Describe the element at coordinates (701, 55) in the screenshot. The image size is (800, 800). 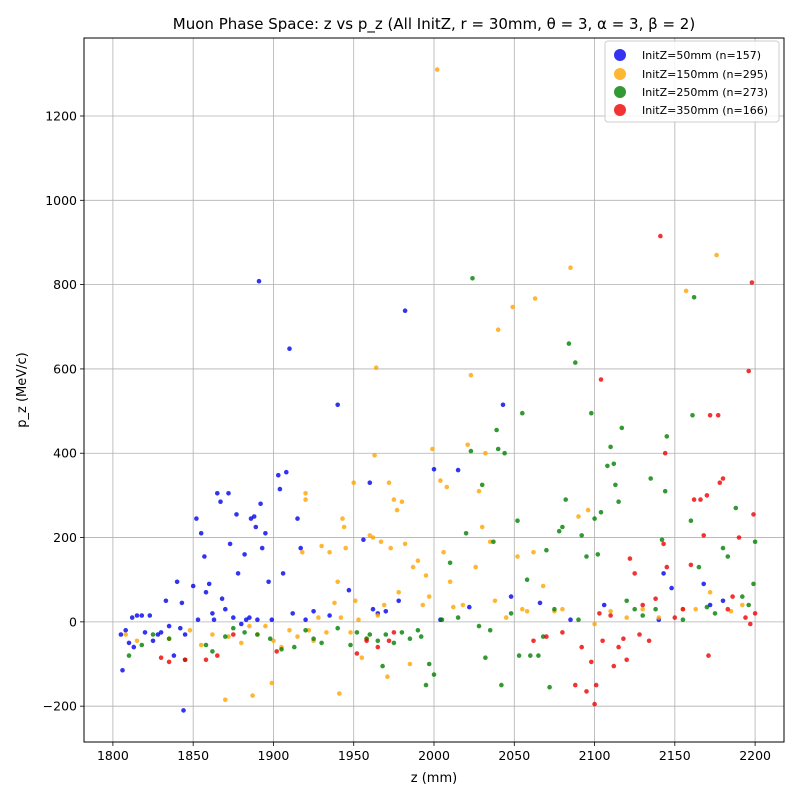
I see `legend-label-50mm: InitZ=50mm (n=157)` at that location.